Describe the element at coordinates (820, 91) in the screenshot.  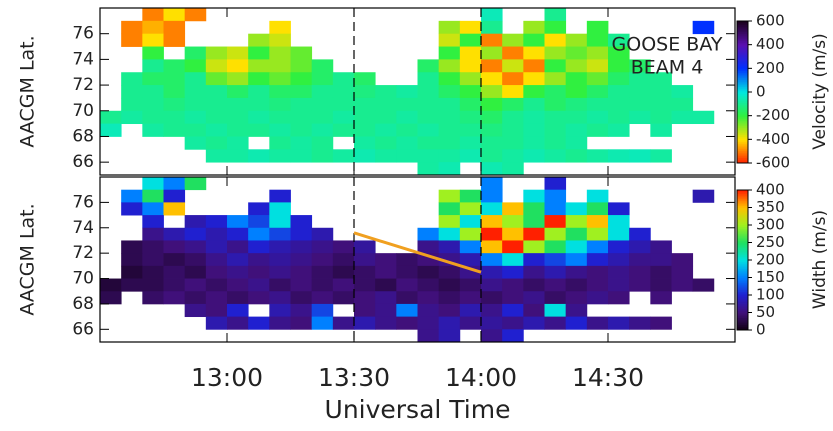
I see `colorbar-label: Velocity (m/s)` at that location.